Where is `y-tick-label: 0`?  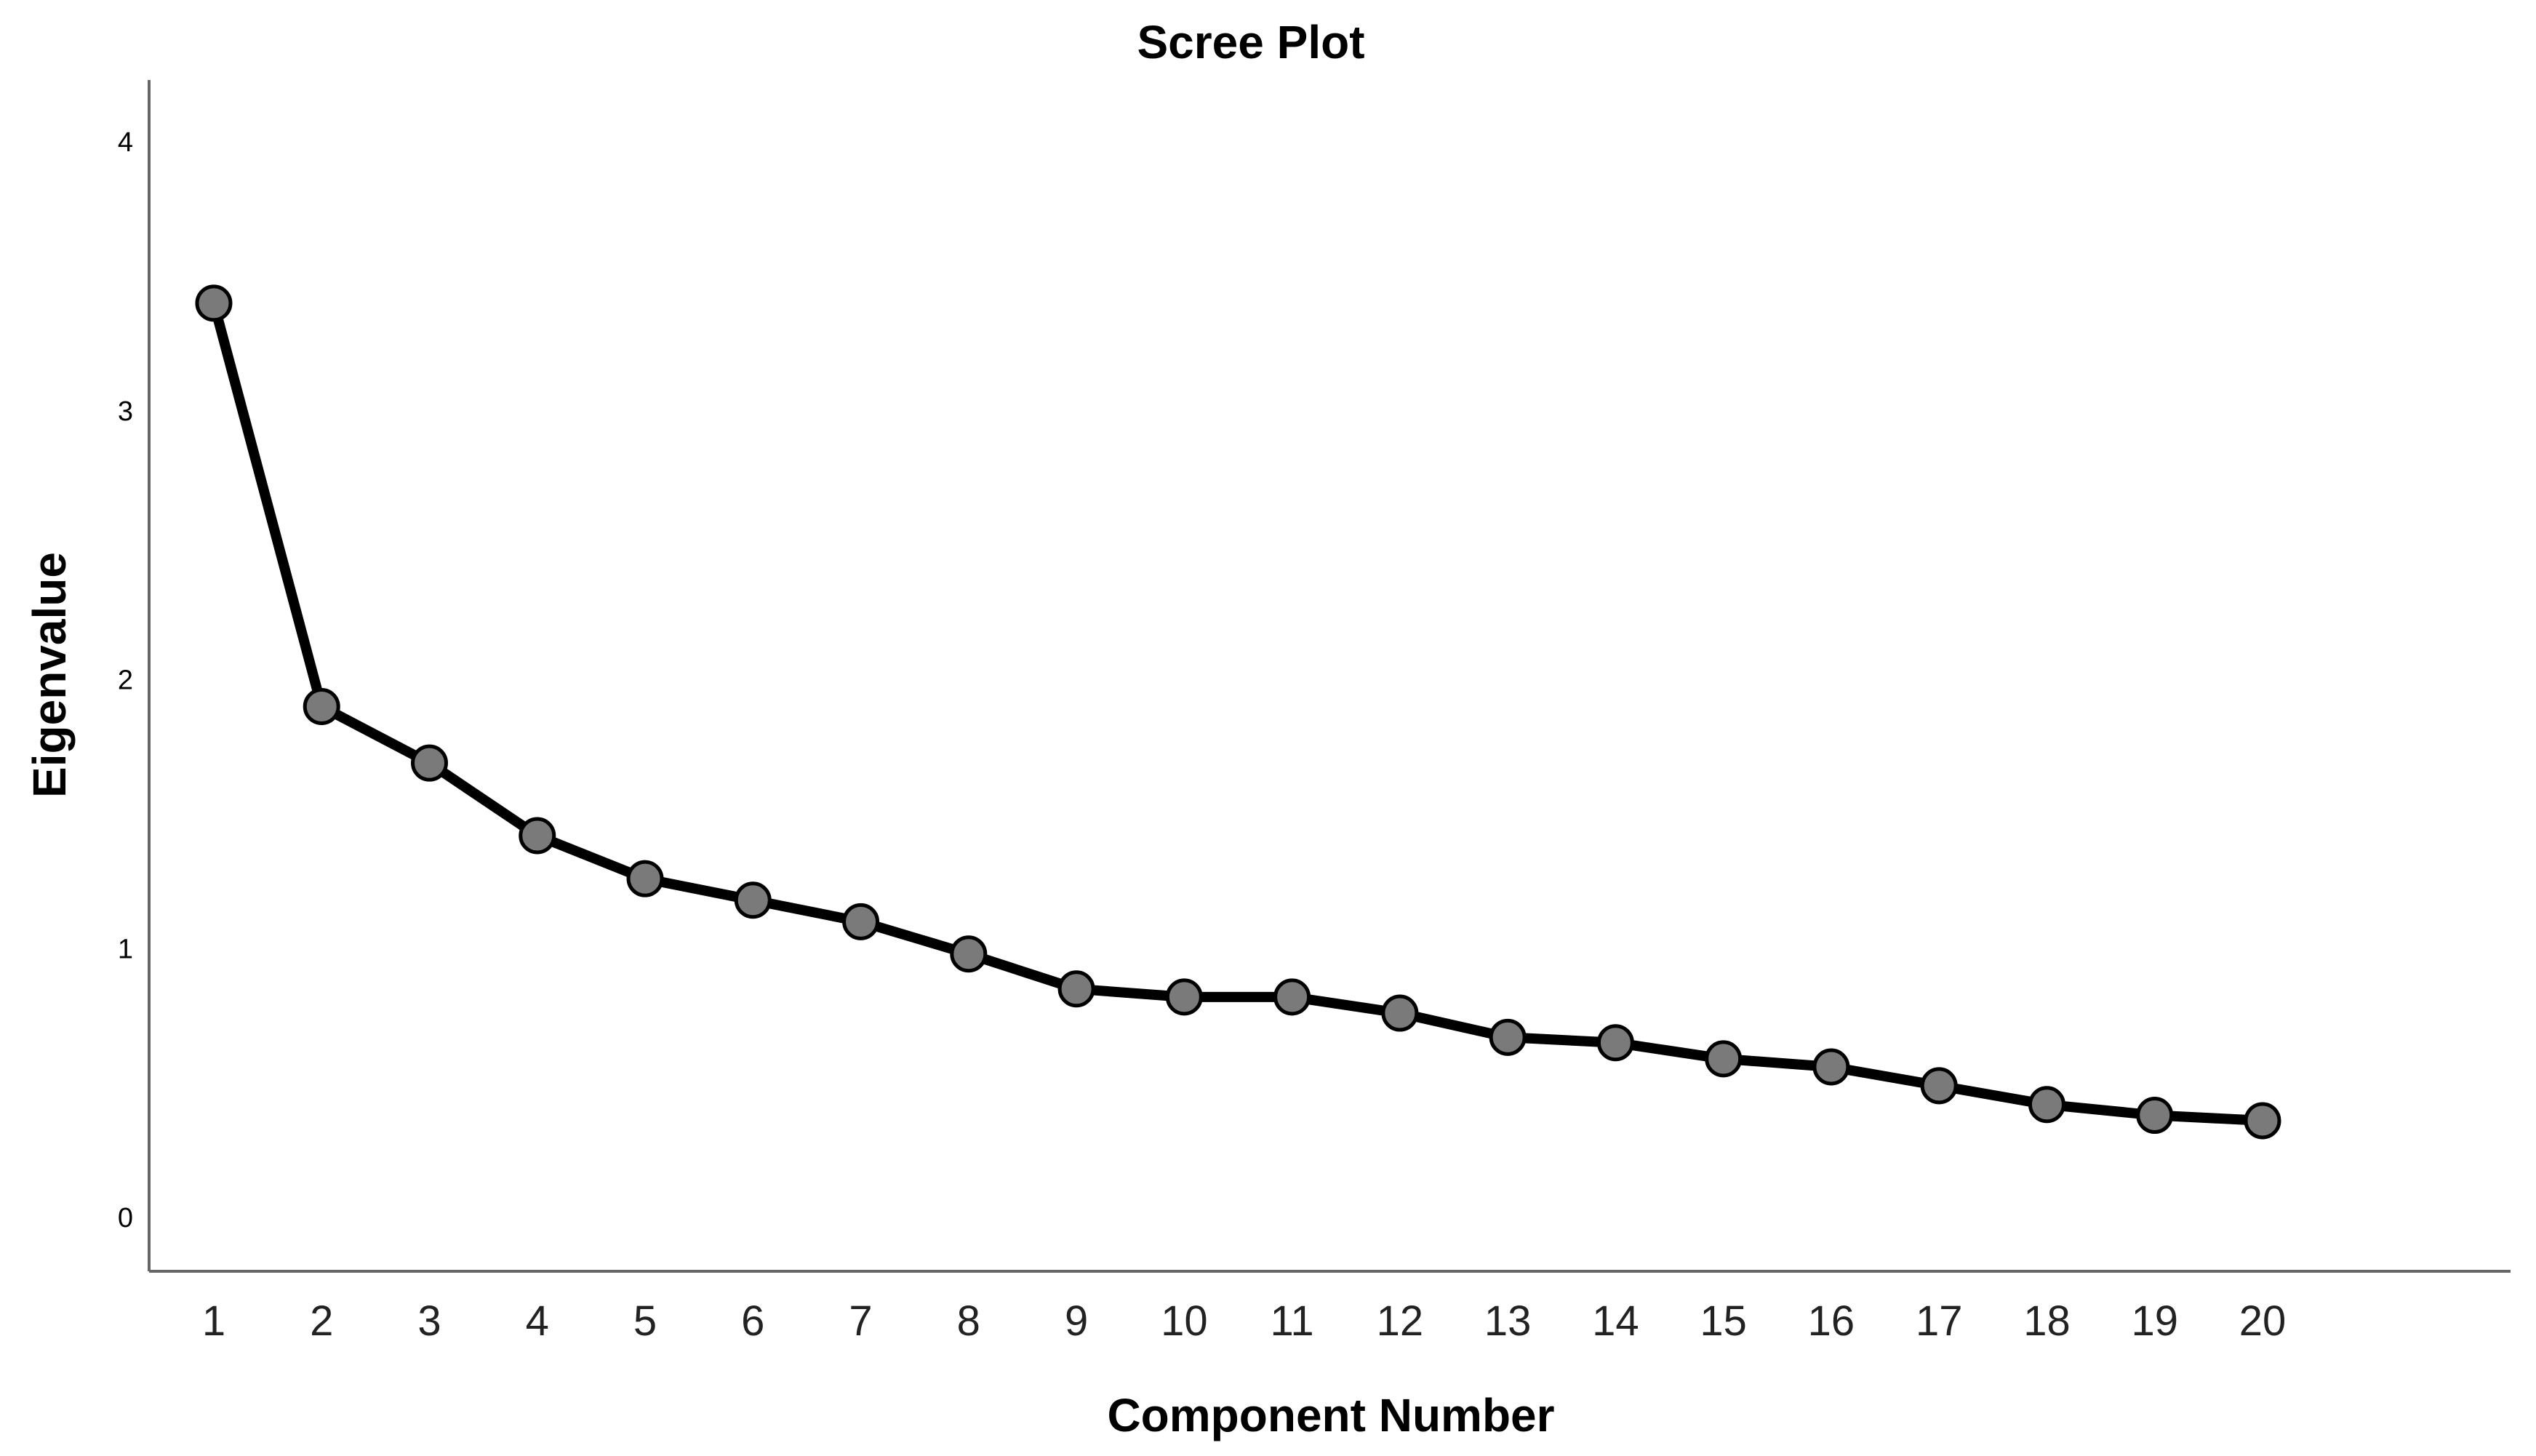 y-tick-label: 0 is located at coordinates (125, 1218).